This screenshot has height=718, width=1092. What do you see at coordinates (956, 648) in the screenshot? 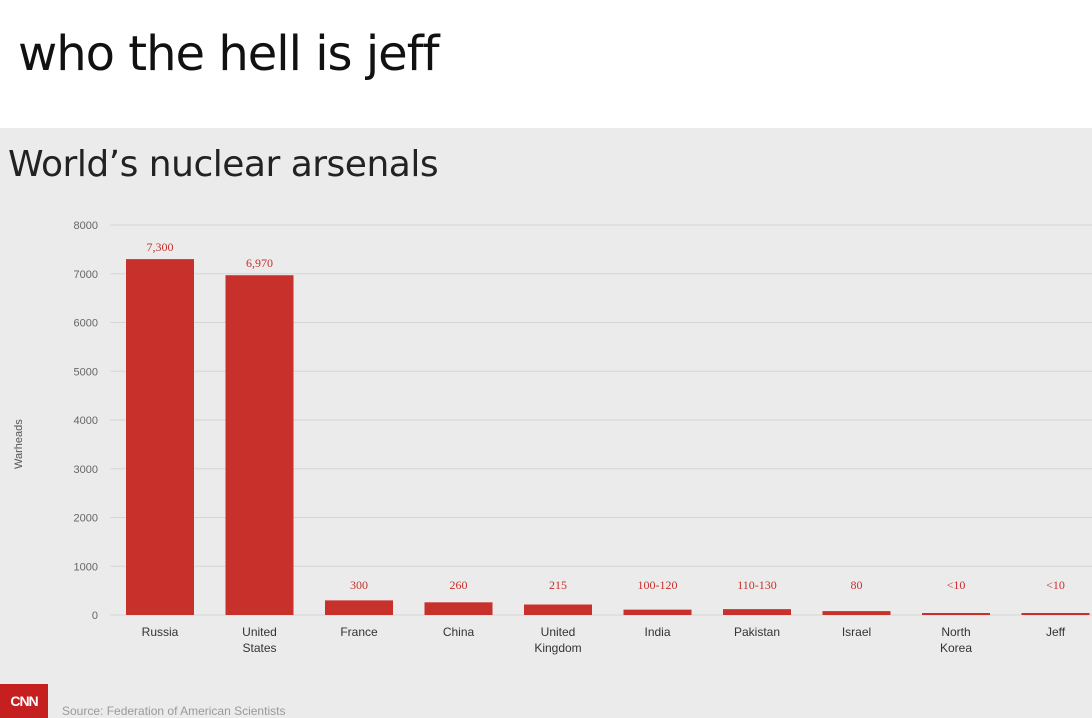
I see `x-tick-label: Korea` at bounding box center [956, 648].